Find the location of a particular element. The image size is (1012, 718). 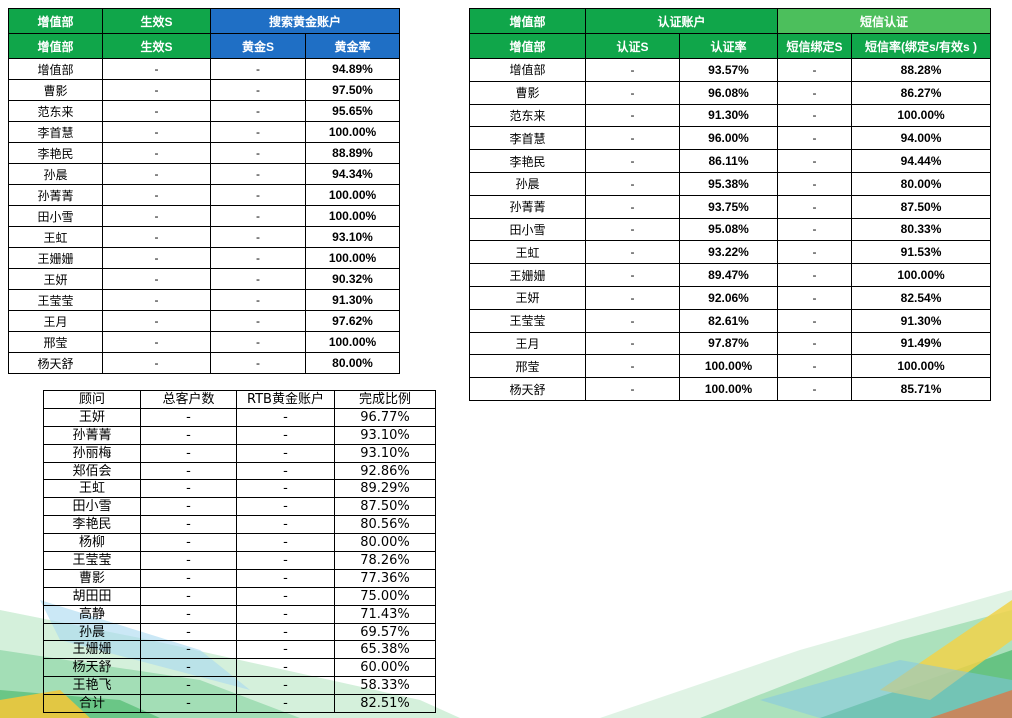

table-cell: 94.00% is located at coordinates (921, 138).